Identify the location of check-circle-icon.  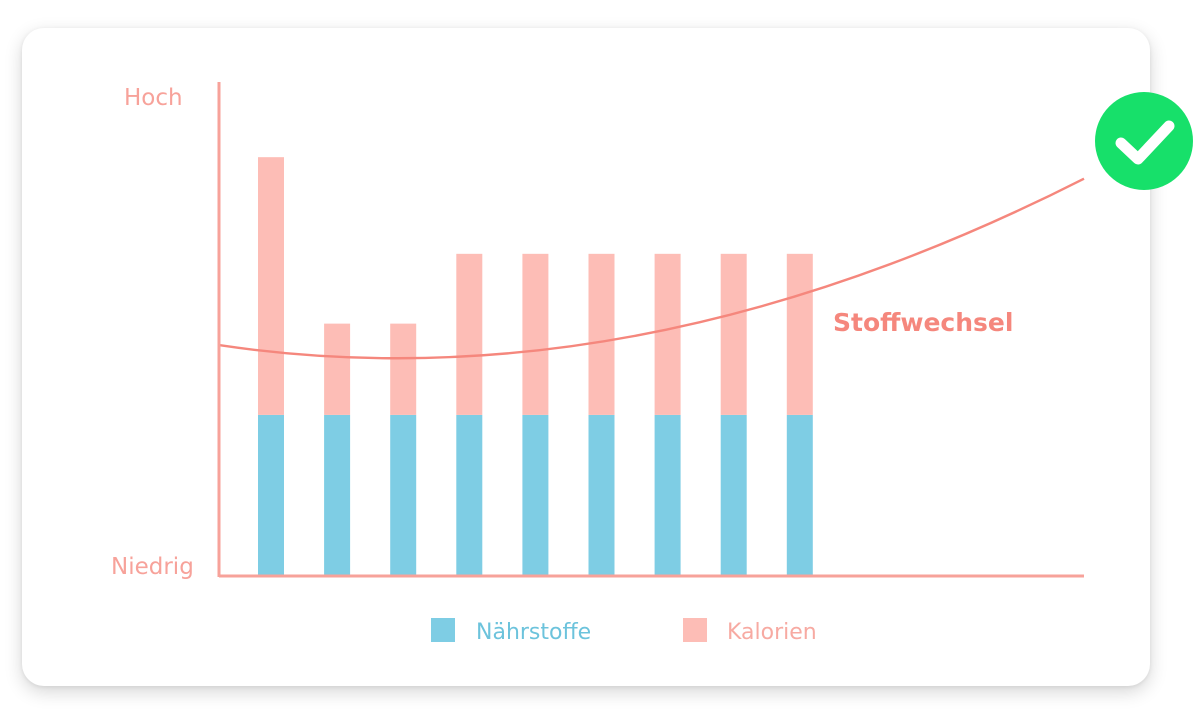
(1144, 141).